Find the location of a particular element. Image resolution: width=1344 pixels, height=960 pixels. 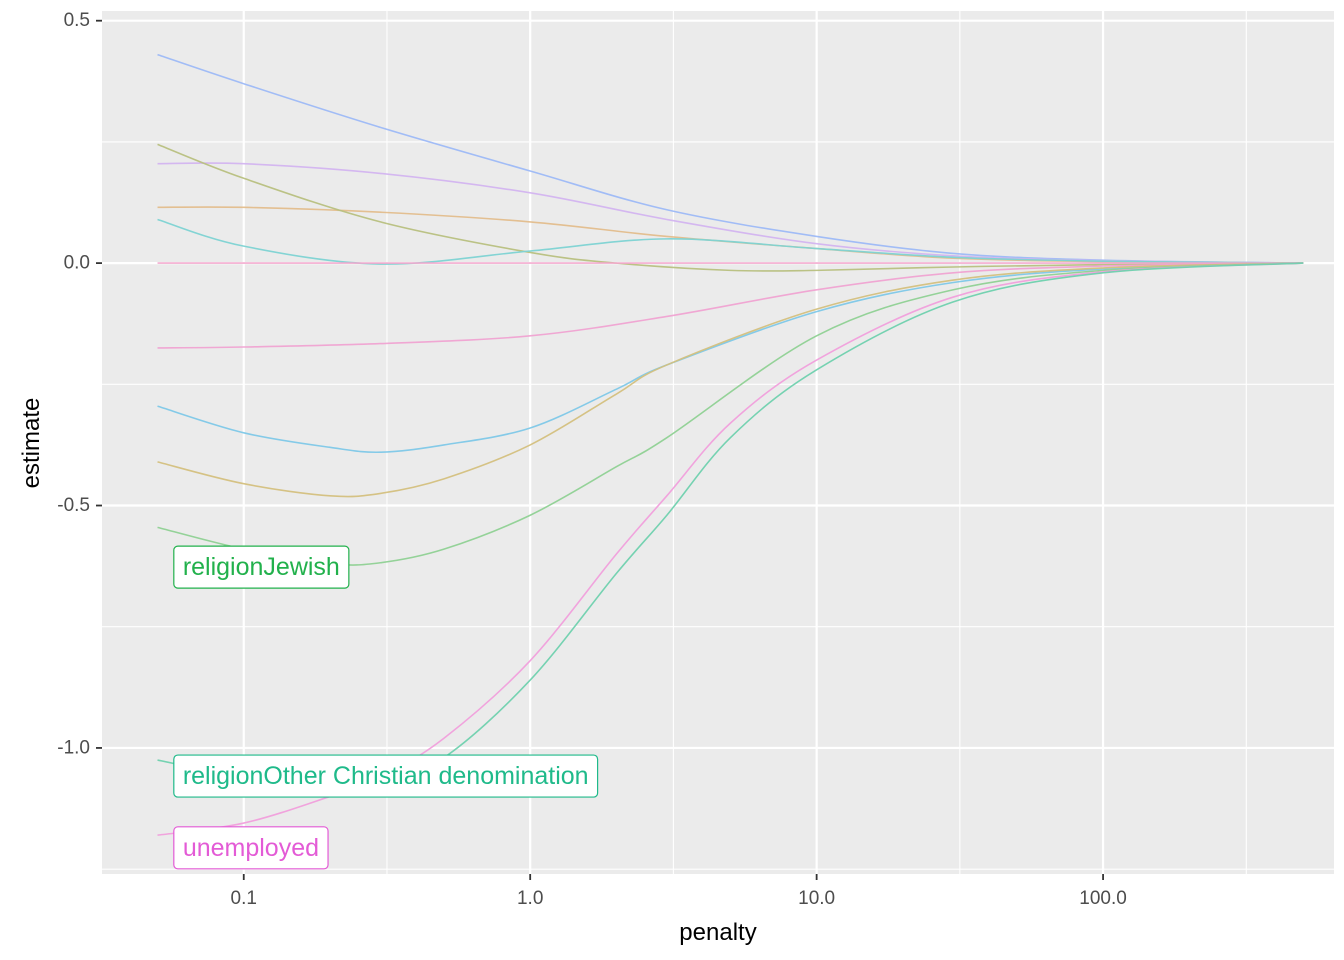

x-tick-label: 1.0 is located at coordinates (530, 898).